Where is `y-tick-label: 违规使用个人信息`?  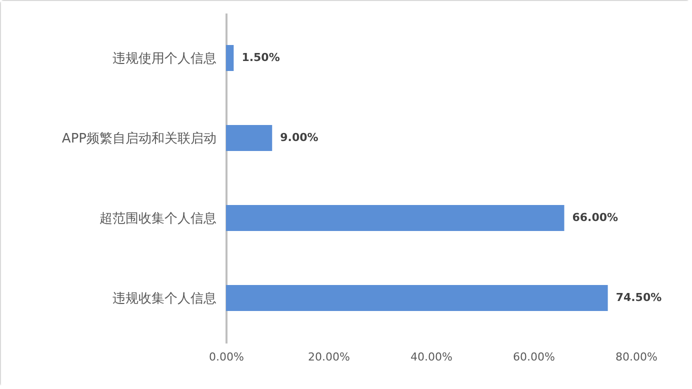 y-tick-label: 违规使用个人信息 is located at coordinates (164, 59).